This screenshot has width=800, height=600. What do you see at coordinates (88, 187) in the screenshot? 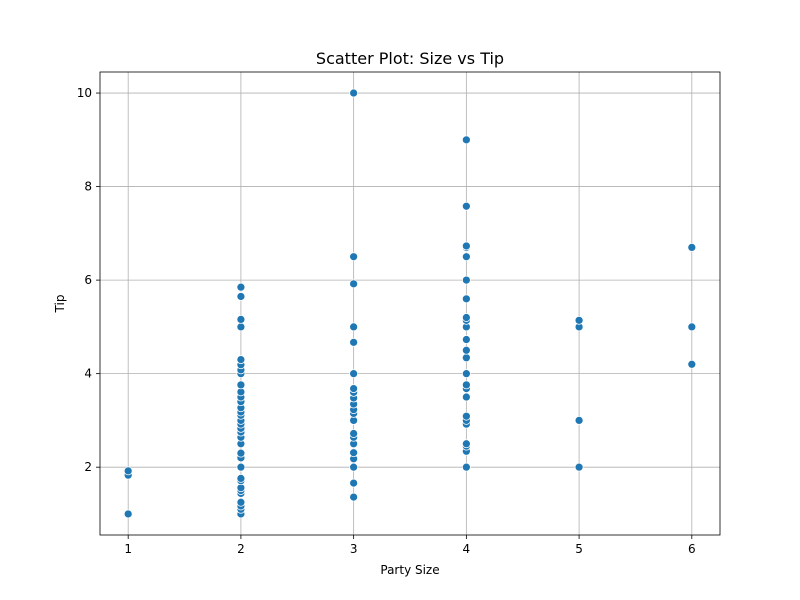
I see `y-tick-label: 8` at bounding box center [88, 187].